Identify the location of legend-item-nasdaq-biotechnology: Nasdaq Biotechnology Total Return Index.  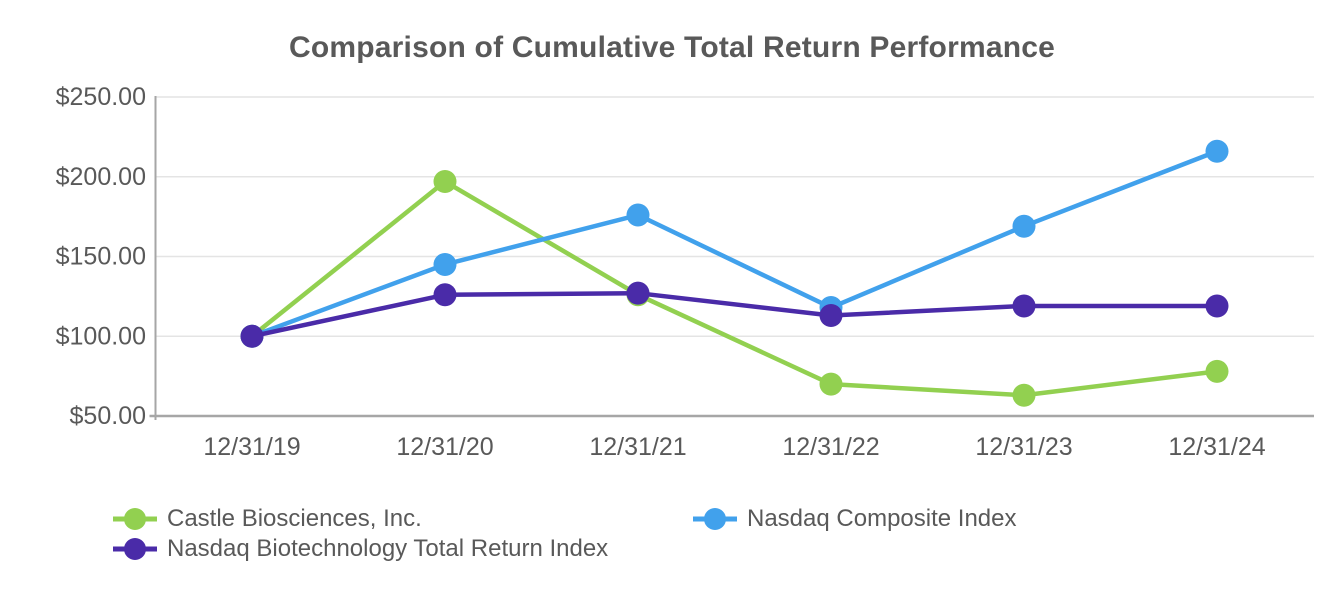
(360, 549).